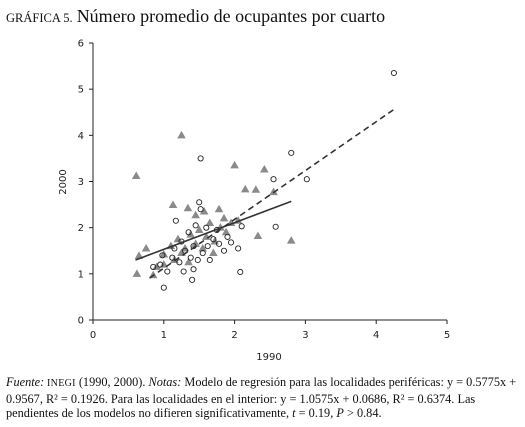  I want to click on footnote-part: > 0.84., so click(362, 413).